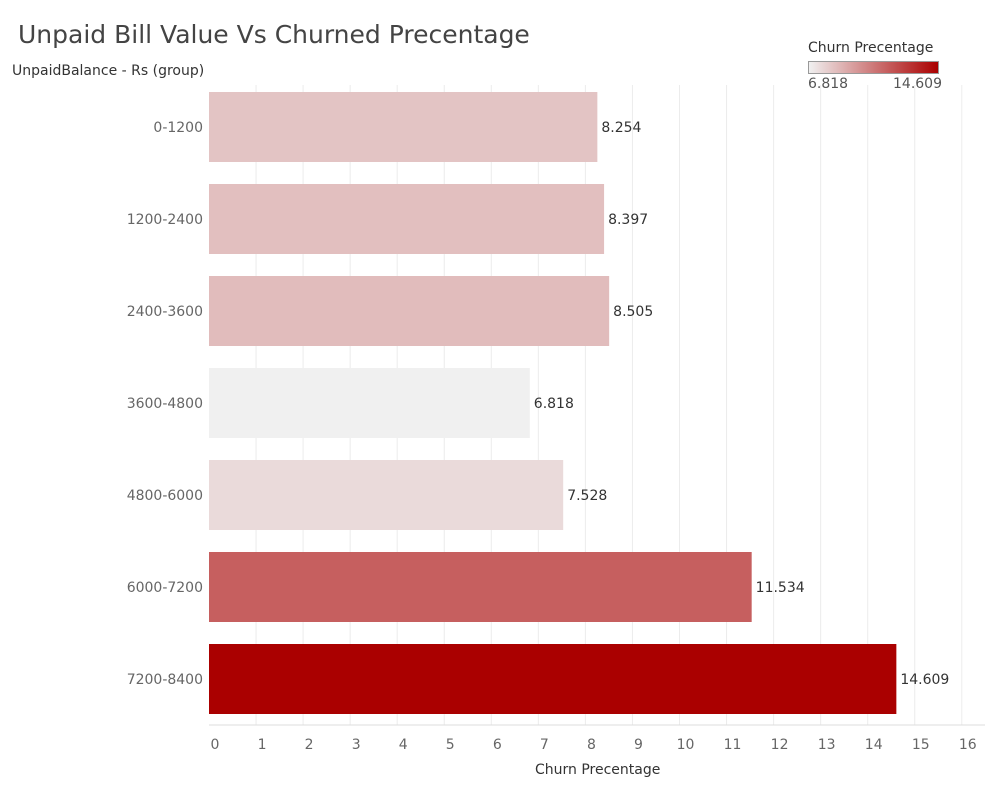  What do you see at coordinates (108, 71) in the screenshot?
I see `y-axis-title: UnpaidBalance - Rs (group)` at bounding box center [108, 71].